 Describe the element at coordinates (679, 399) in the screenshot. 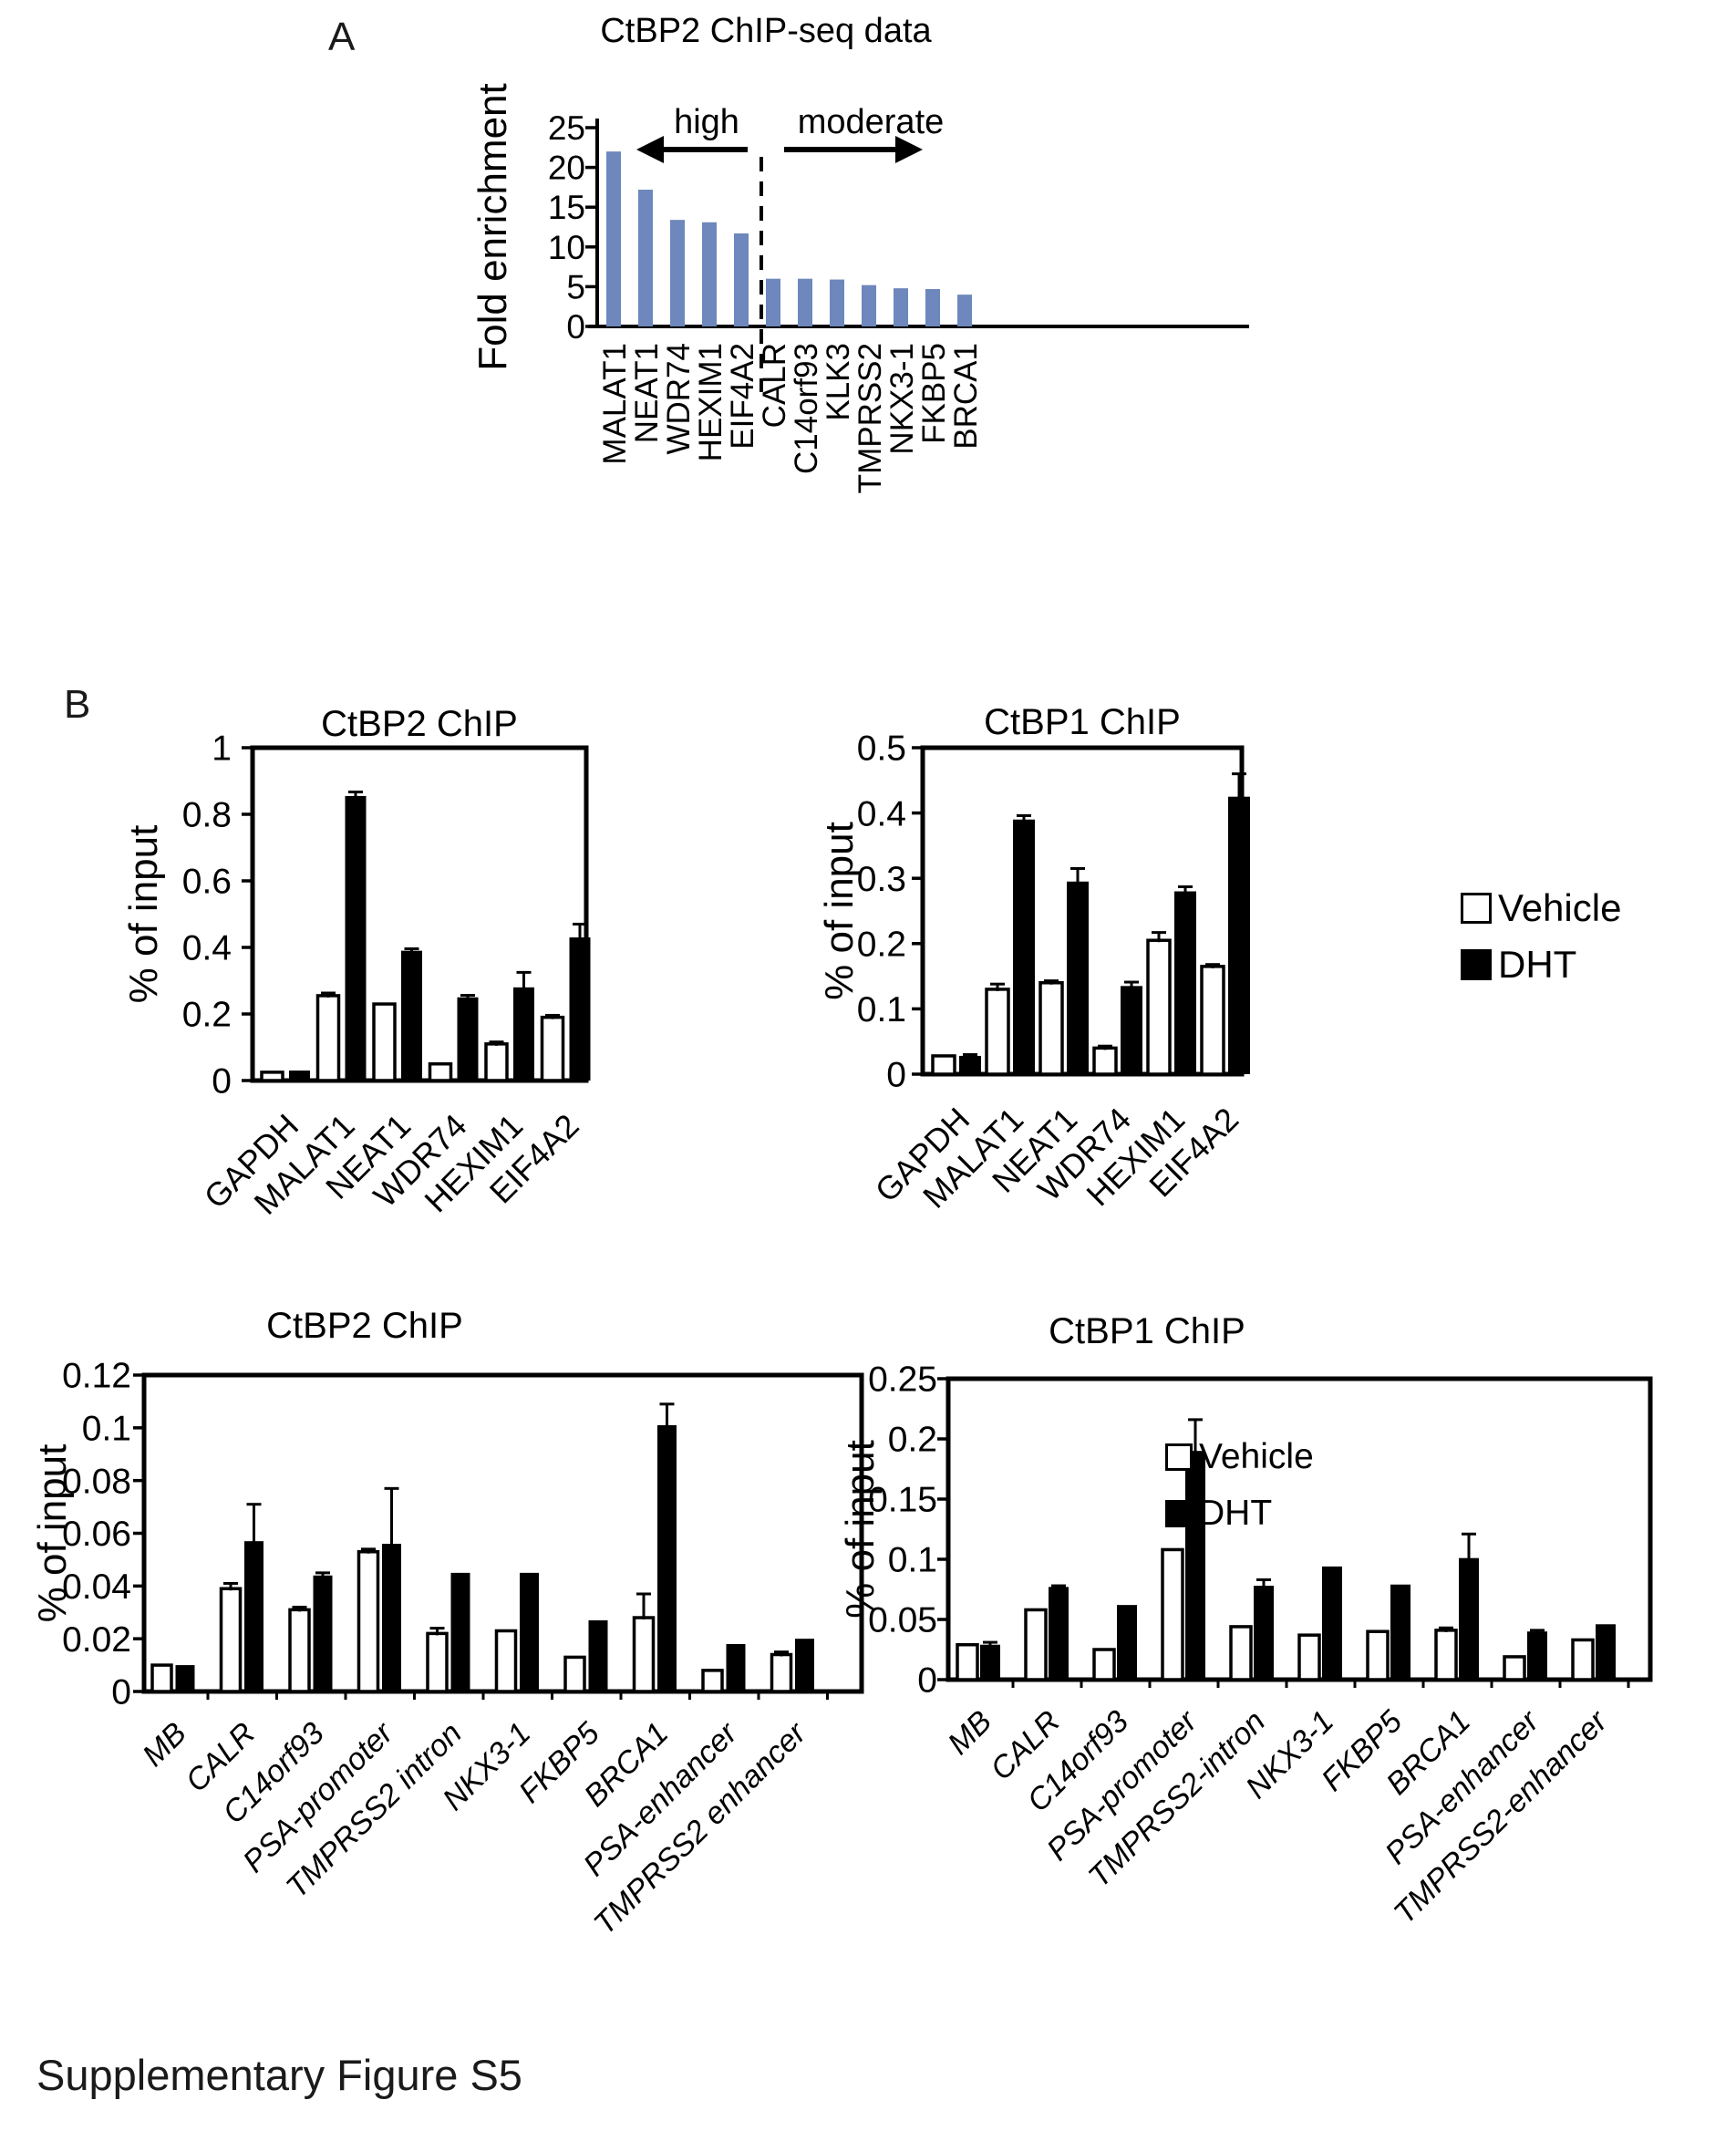

I see `x-category-label: WDR74` at that location.